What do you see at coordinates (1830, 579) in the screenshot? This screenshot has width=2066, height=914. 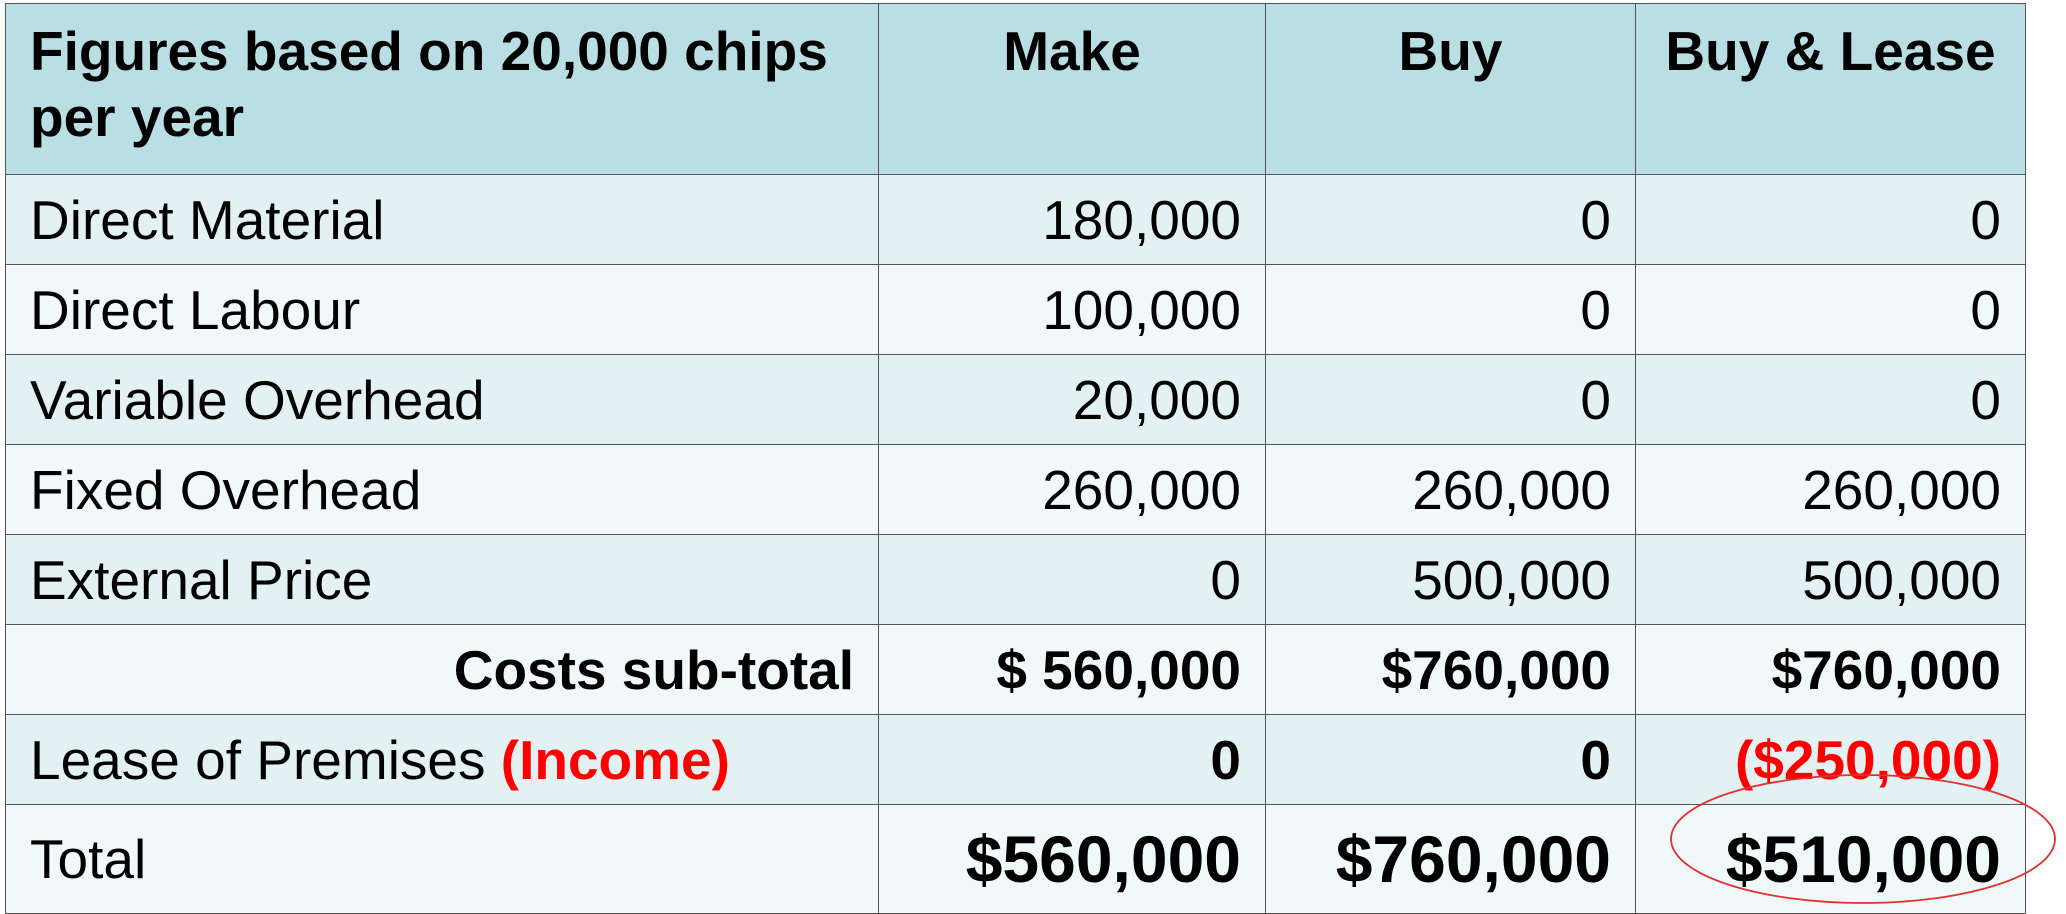 I see `cell-buy-lease: 500,000` at bounding box center [1830, 579].